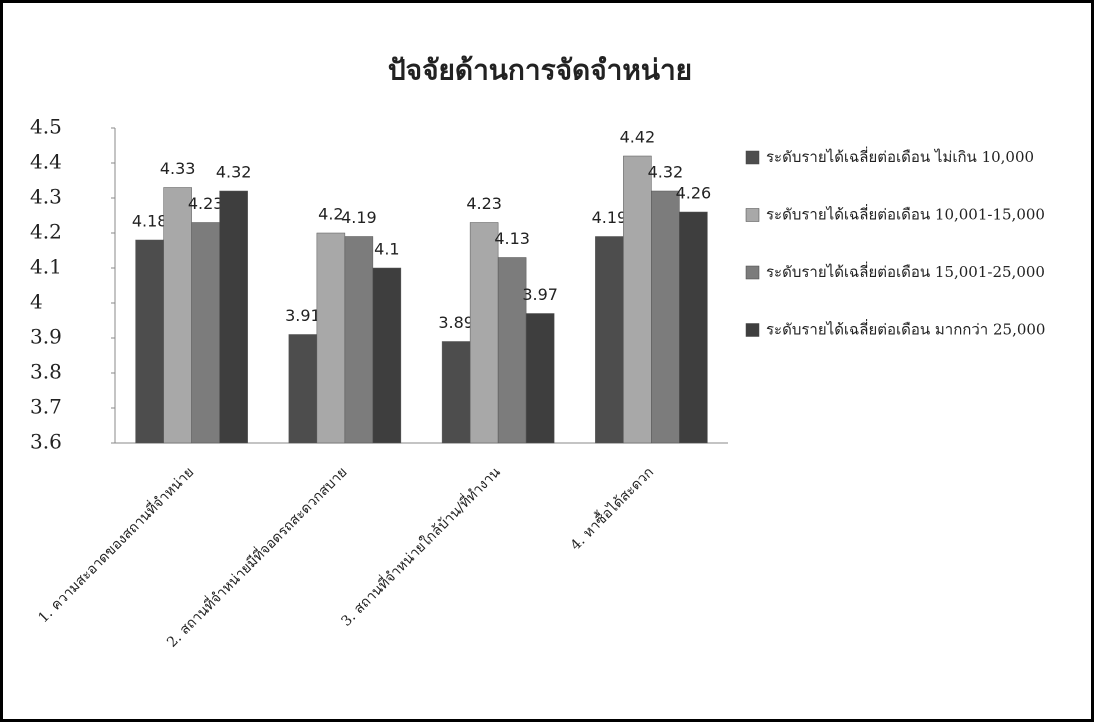 The image size is (1094, 722). What do you see at coordinates (150, 221) in the screenshot?
I see `value-label: 4.18` at bounding box center [150, 221].